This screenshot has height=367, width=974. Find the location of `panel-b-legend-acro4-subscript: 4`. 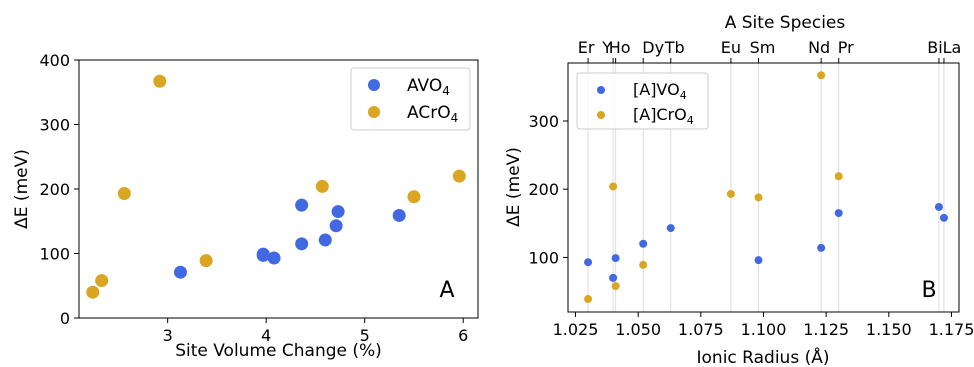

panel-b-legend-acro4-subscript: 4 is located at coordinates (690, 120).